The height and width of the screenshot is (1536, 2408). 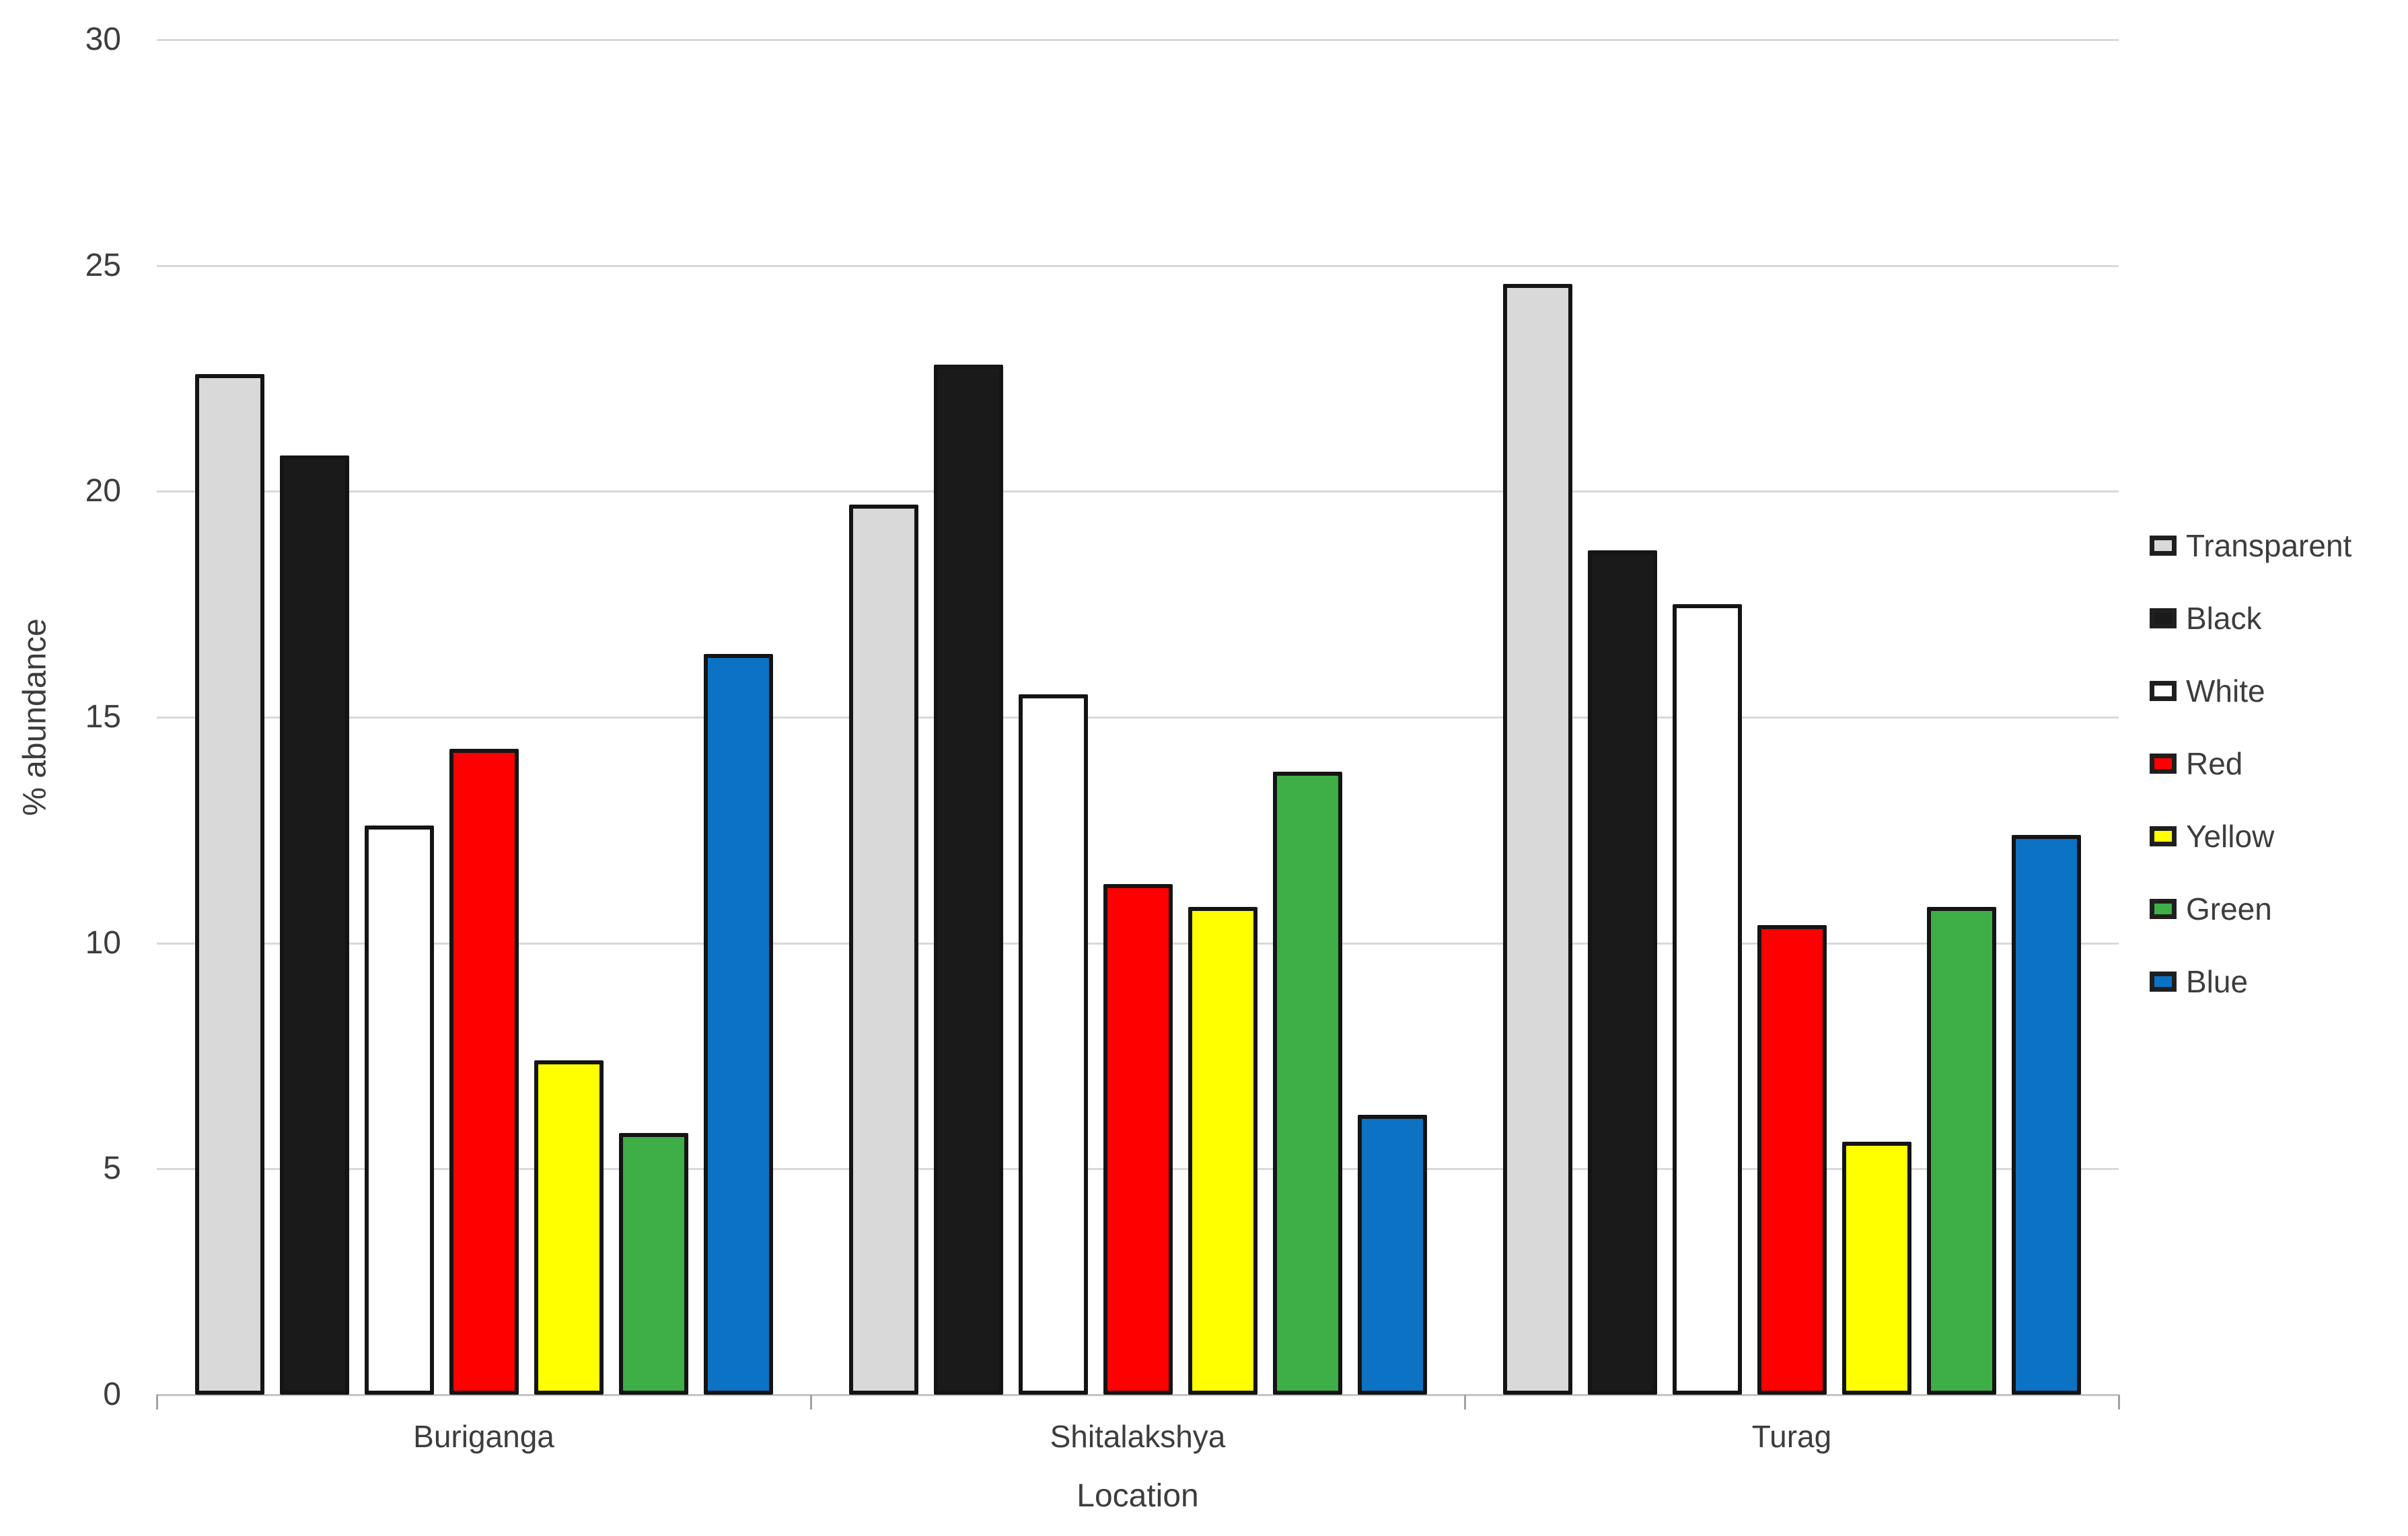 What do you see at coordinates (2225, 690) in the screenshot?
I see `legend-label-white: White` at bounding box center [2225, 690].